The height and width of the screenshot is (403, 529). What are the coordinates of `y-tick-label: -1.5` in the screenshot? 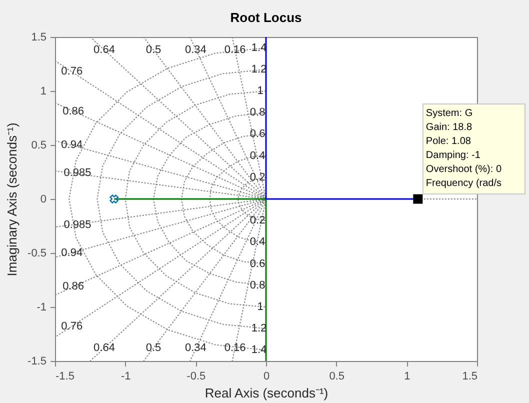 It's located at (37, 362).